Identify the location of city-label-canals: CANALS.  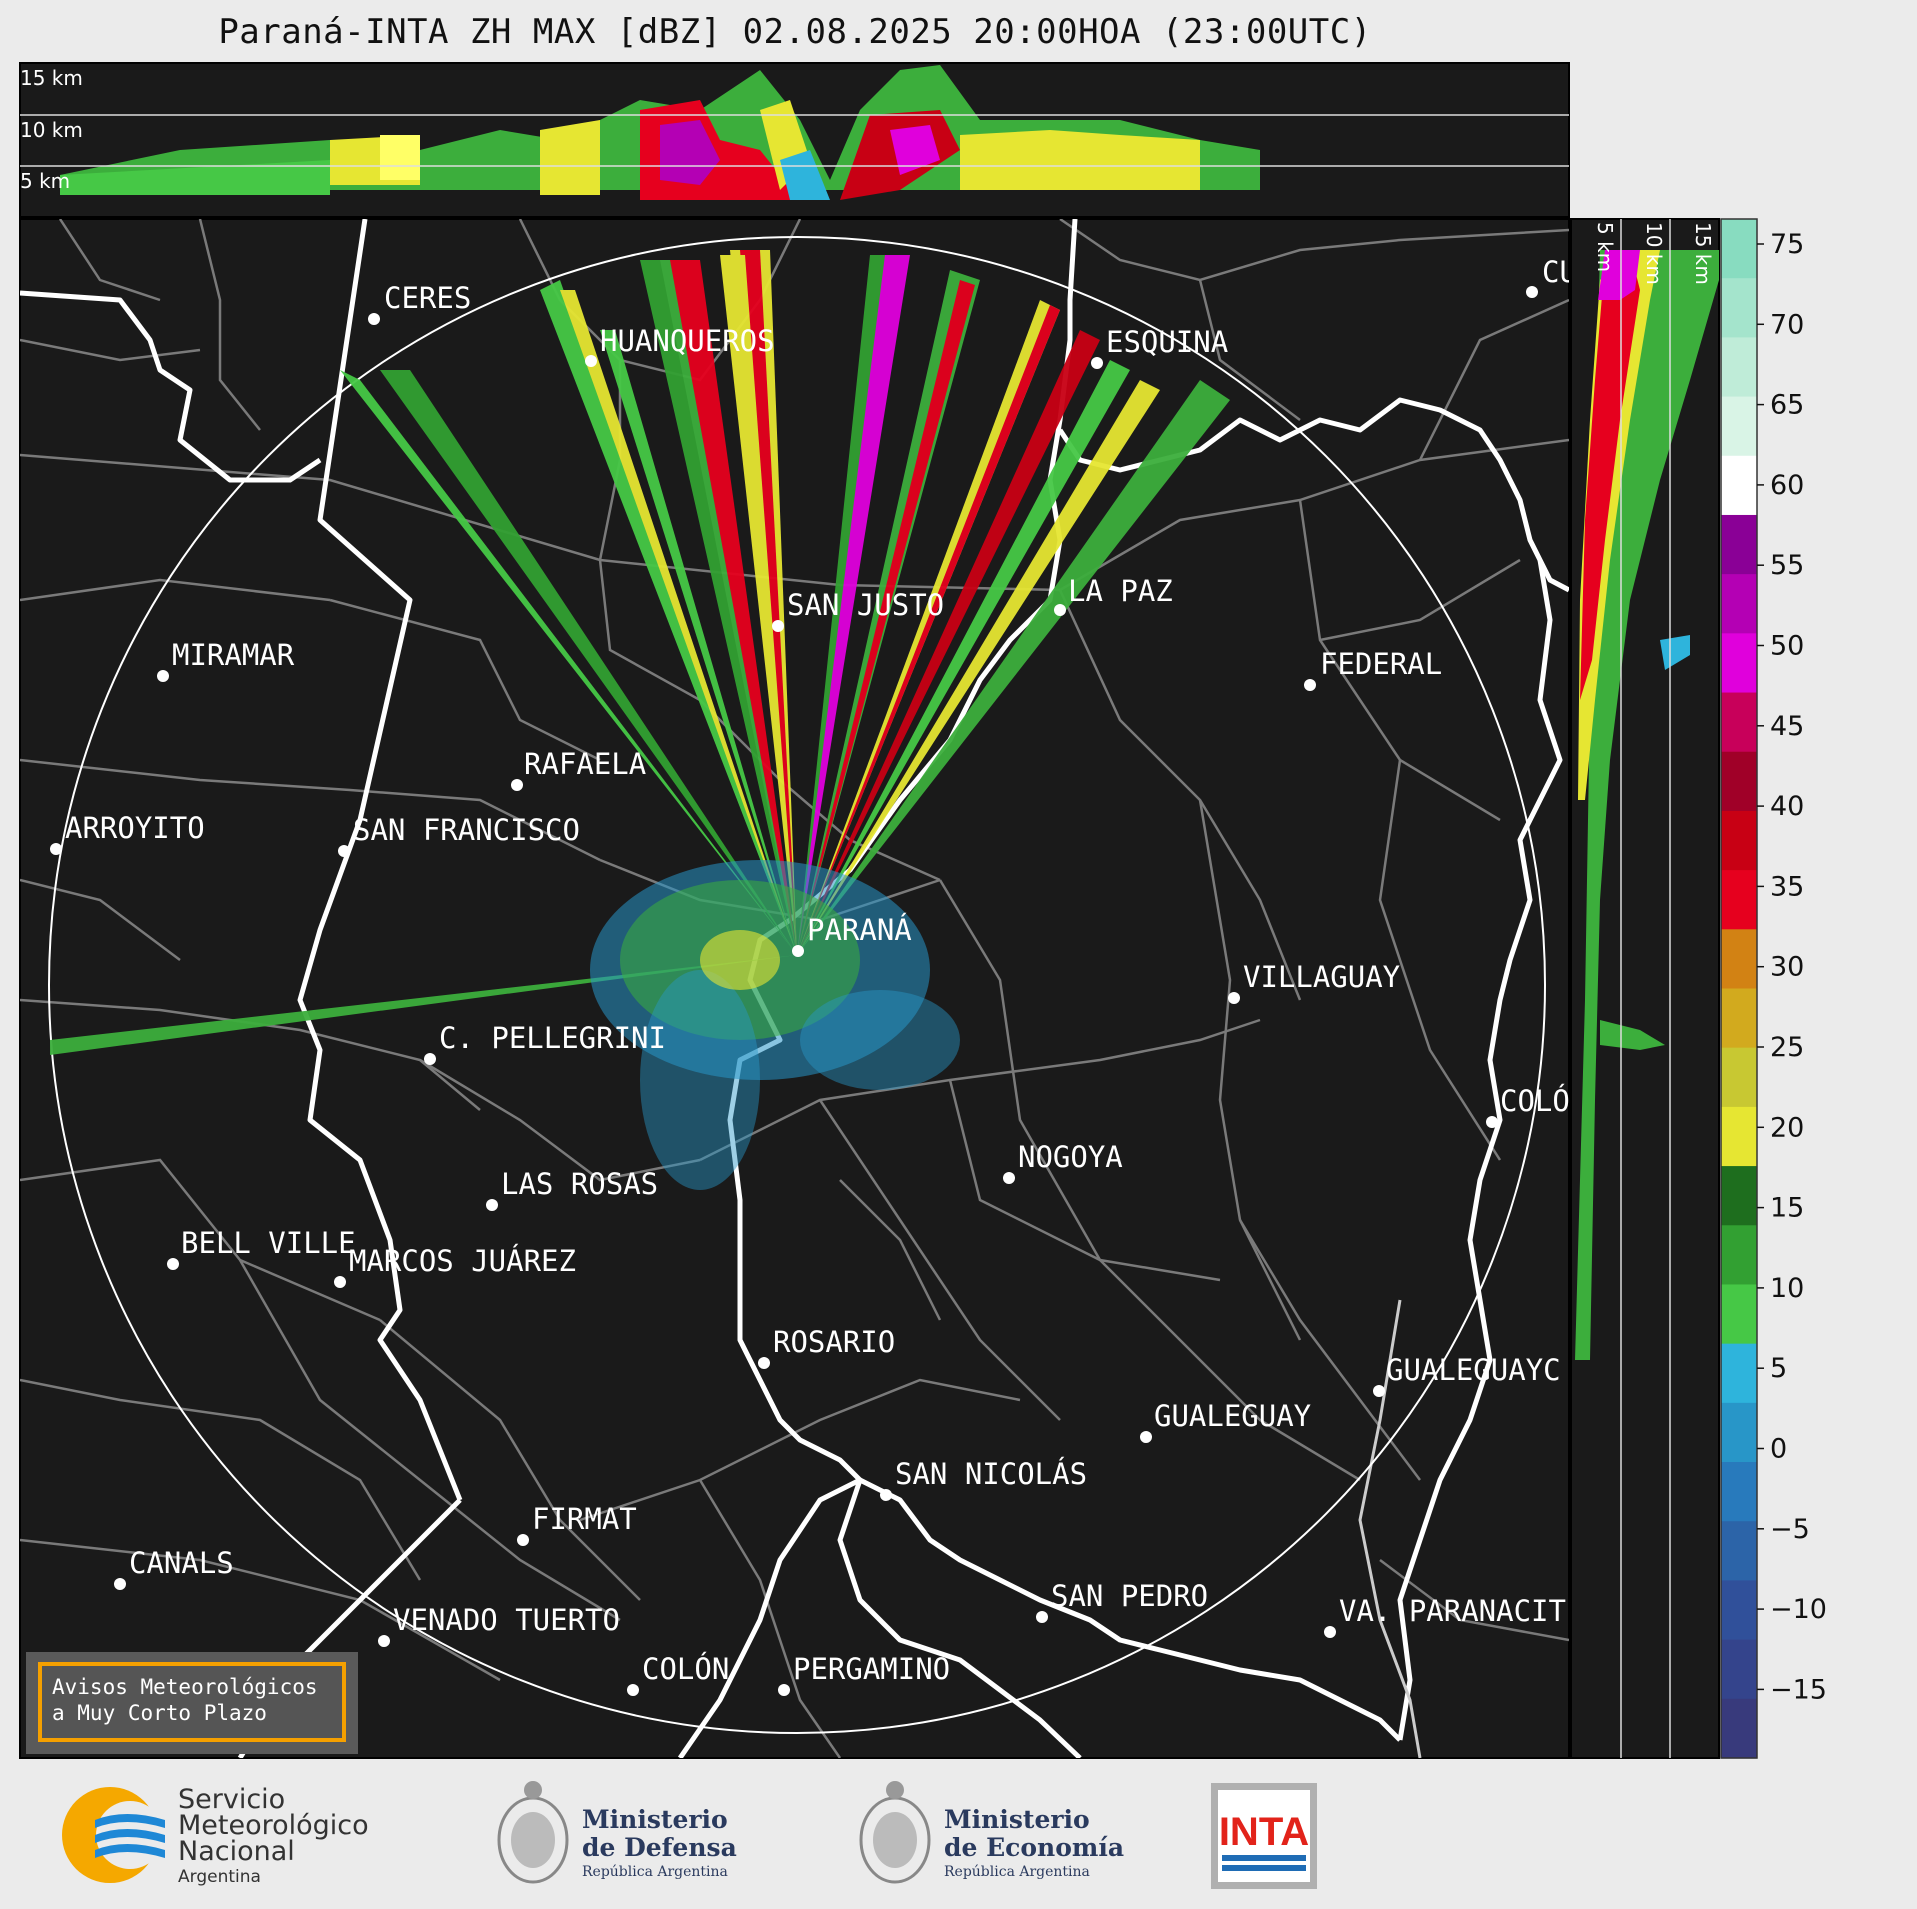
(181, 1563).